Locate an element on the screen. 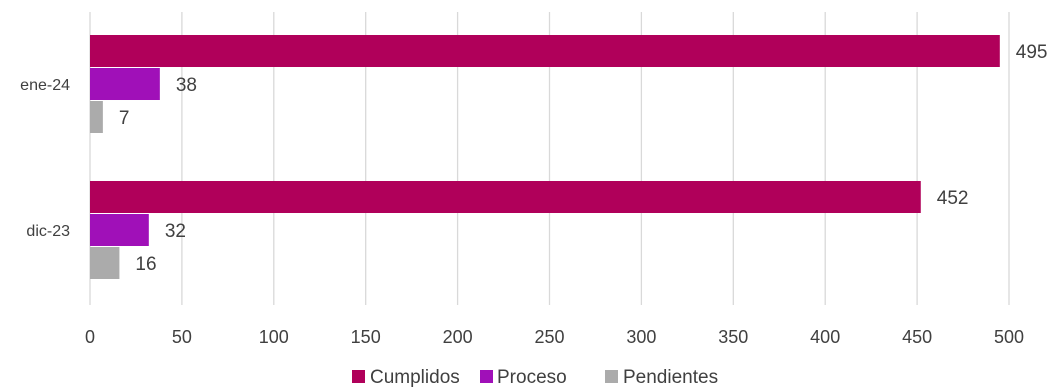 The height and width of the screenshot is (387, 1050). x-tick-label: 400 is located at coordinates (825, 337).